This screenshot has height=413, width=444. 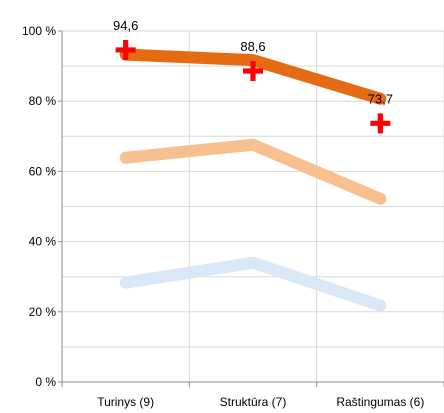 I want to click on y-tick-labels: 0 % 20 % 40 % 60 % 80 % 100 %, so click(x=39, y=206).